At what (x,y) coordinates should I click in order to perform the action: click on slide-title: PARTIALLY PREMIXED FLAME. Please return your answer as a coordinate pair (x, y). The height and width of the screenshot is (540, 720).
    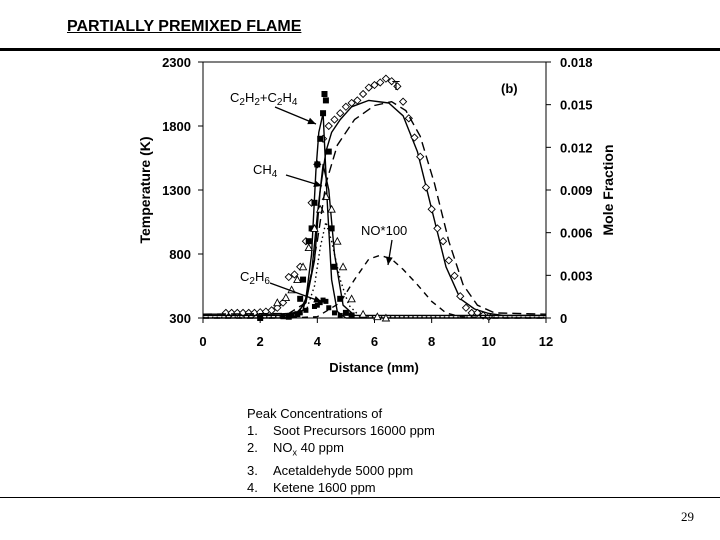
    Looking at the image, I should click on (184, 26).